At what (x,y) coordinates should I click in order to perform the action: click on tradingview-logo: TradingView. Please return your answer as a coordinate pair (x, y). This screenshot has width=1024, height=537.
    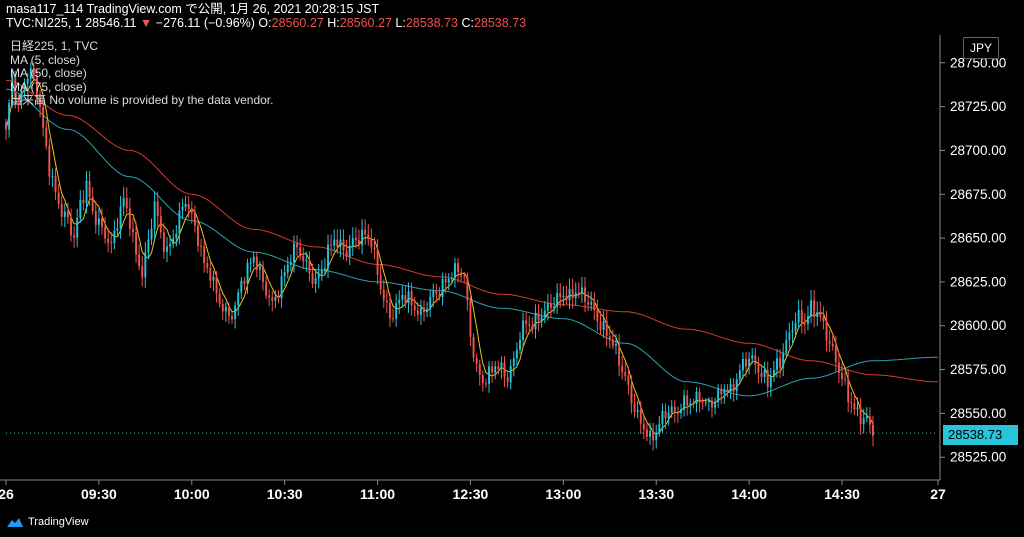
    Looking at the image, I should click on (47, 522).